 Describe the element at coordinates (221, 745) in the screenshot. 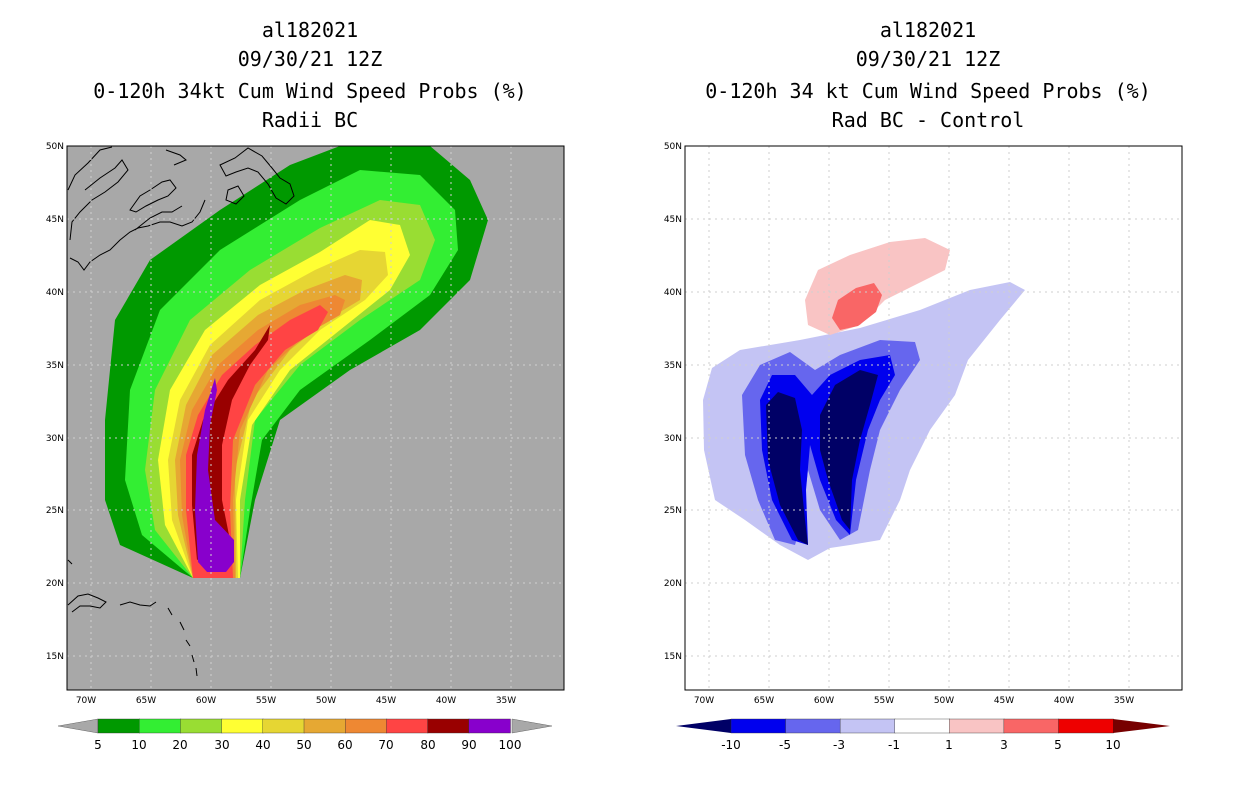

I see `colorbar-label: 30` at that location.